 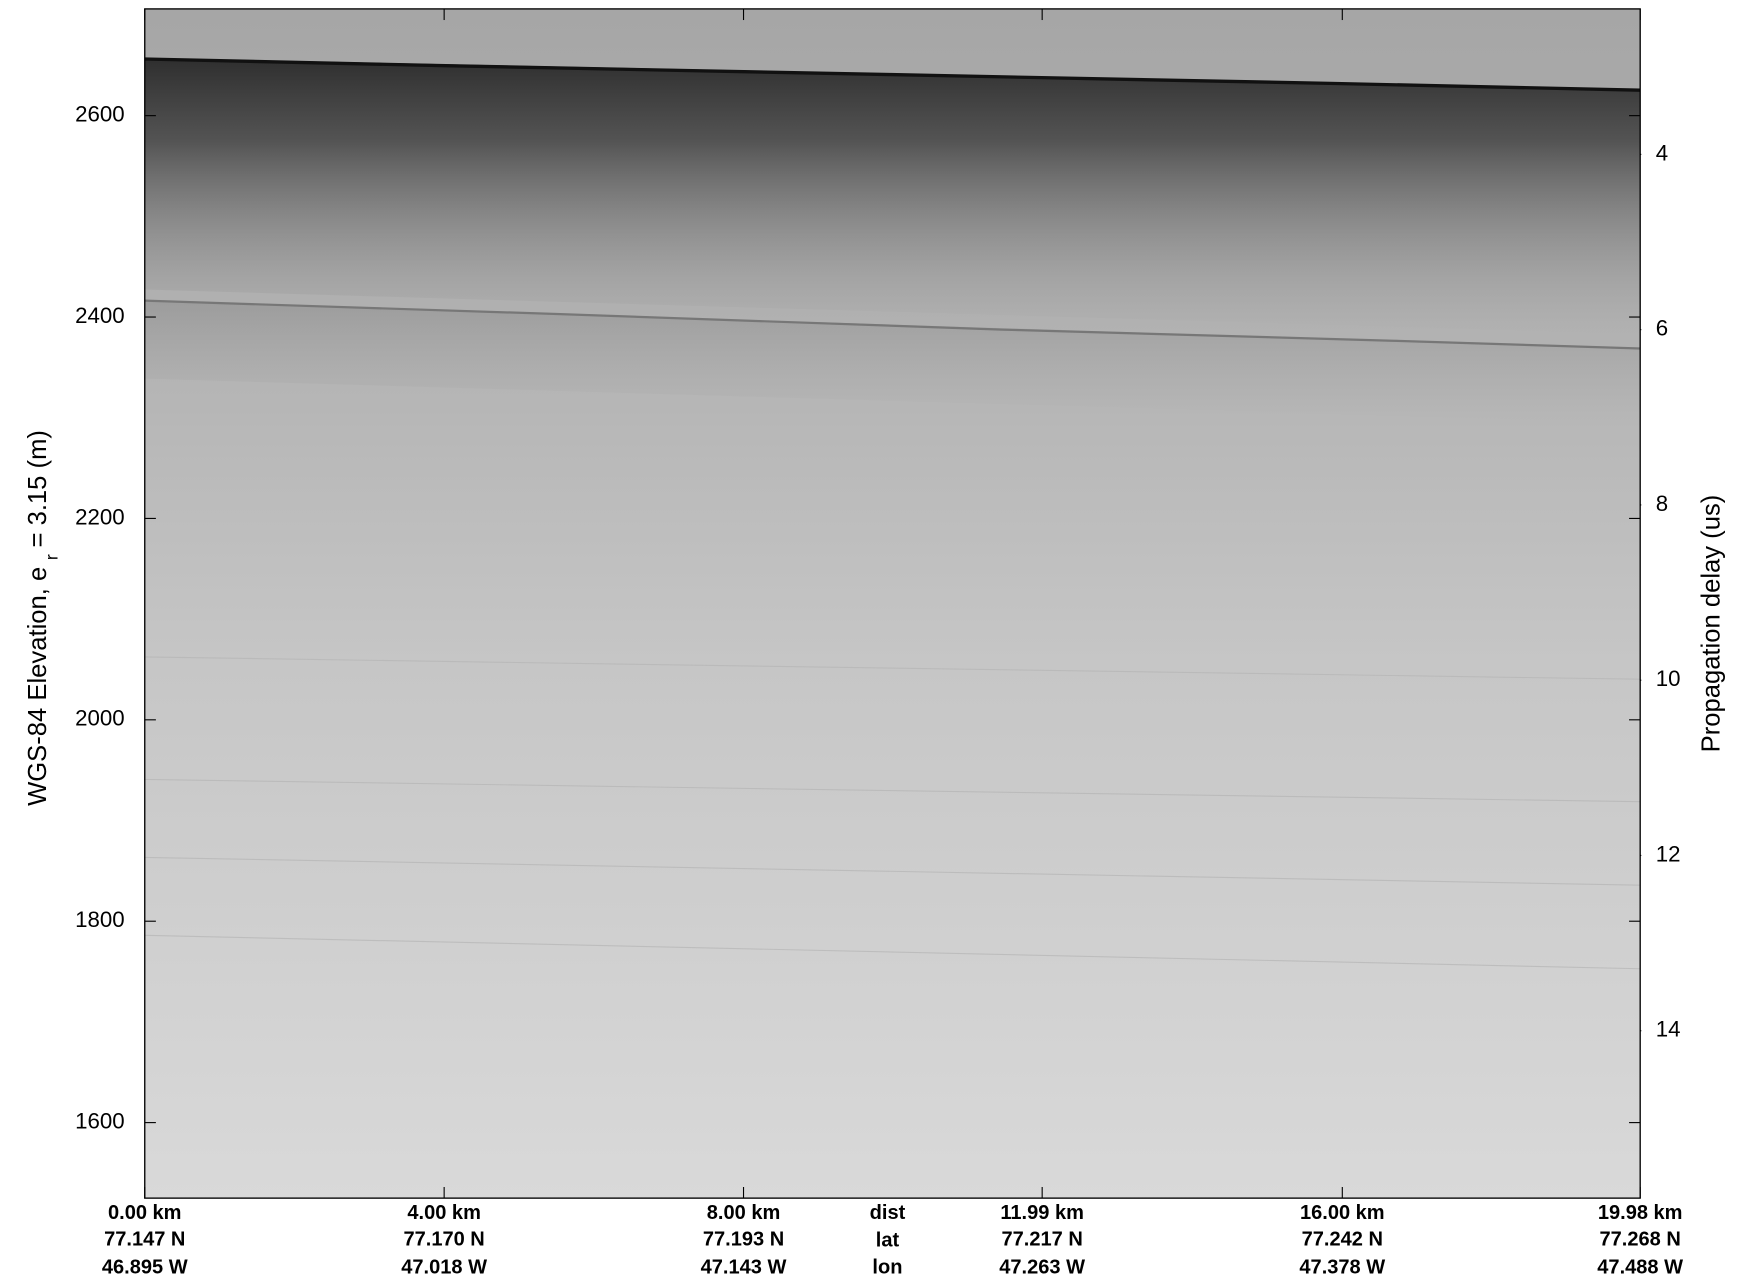 What do you see at coordinates (743, 1240) in the screenshot?
I see `lat-label: 77.193 N` at bounding box center [743, 1240].